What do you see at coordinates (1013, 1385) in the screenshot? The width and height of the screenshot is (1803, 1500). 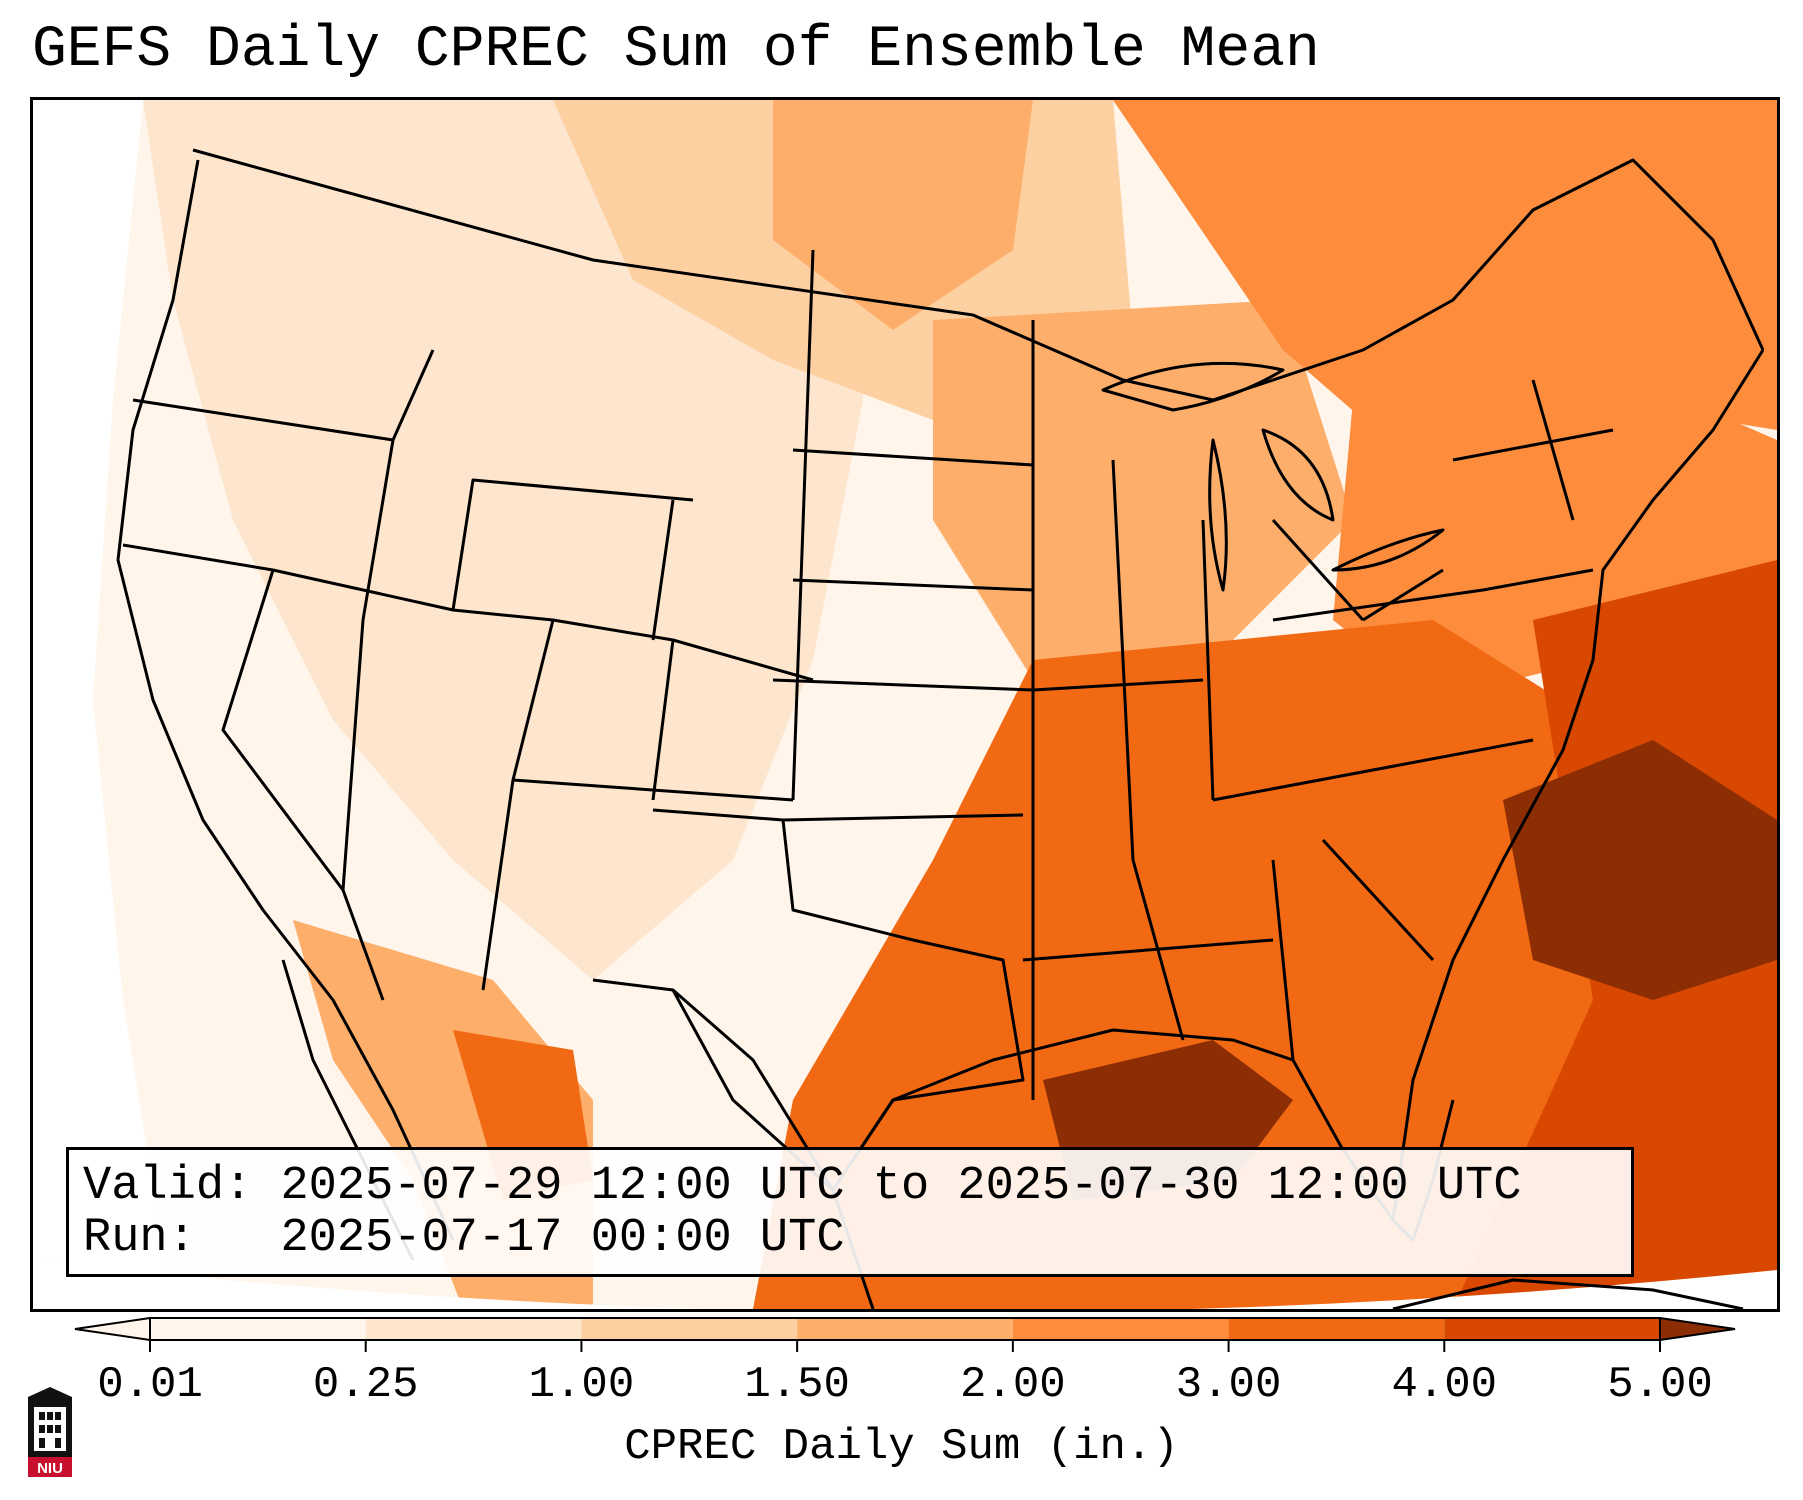 I see `colorbar-tick-label: 2.00` at bounding box center [1013, 1385].